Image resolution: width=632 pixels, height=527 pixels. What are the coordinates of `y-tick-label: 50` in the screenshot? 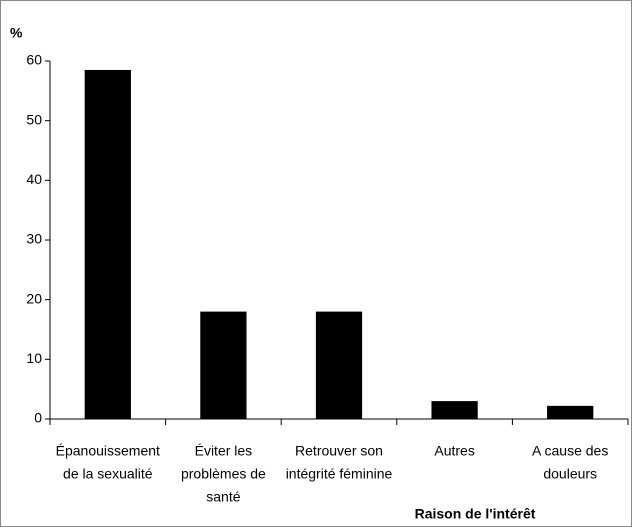 It's located at (34, 119).